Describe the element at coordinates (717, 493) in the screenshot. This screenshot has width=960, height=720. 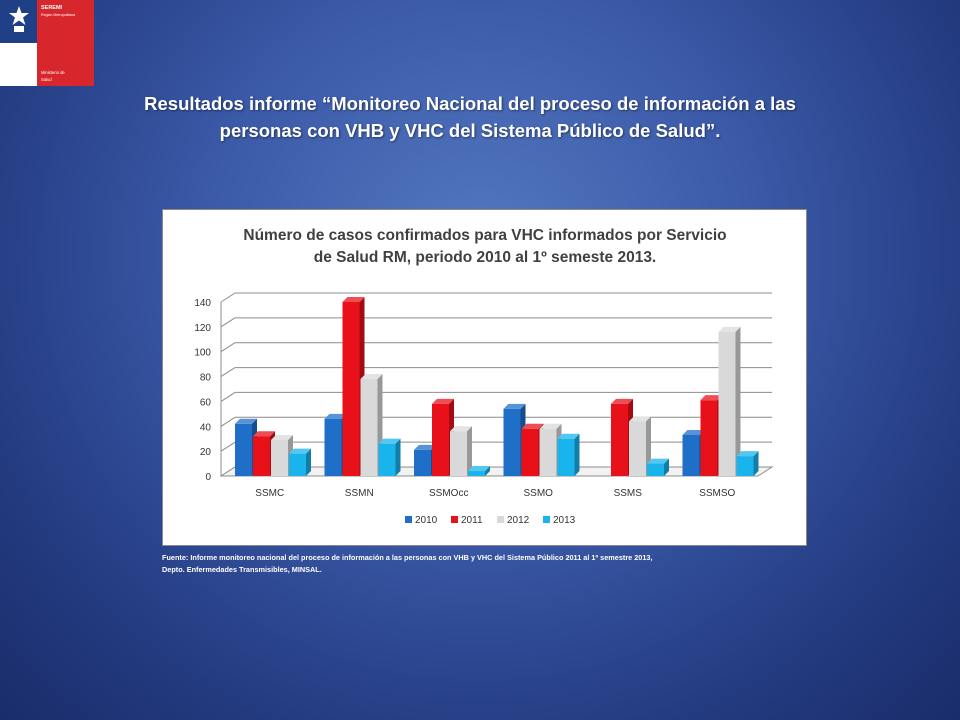
I see `x-category-label: SSMSO` at that location.